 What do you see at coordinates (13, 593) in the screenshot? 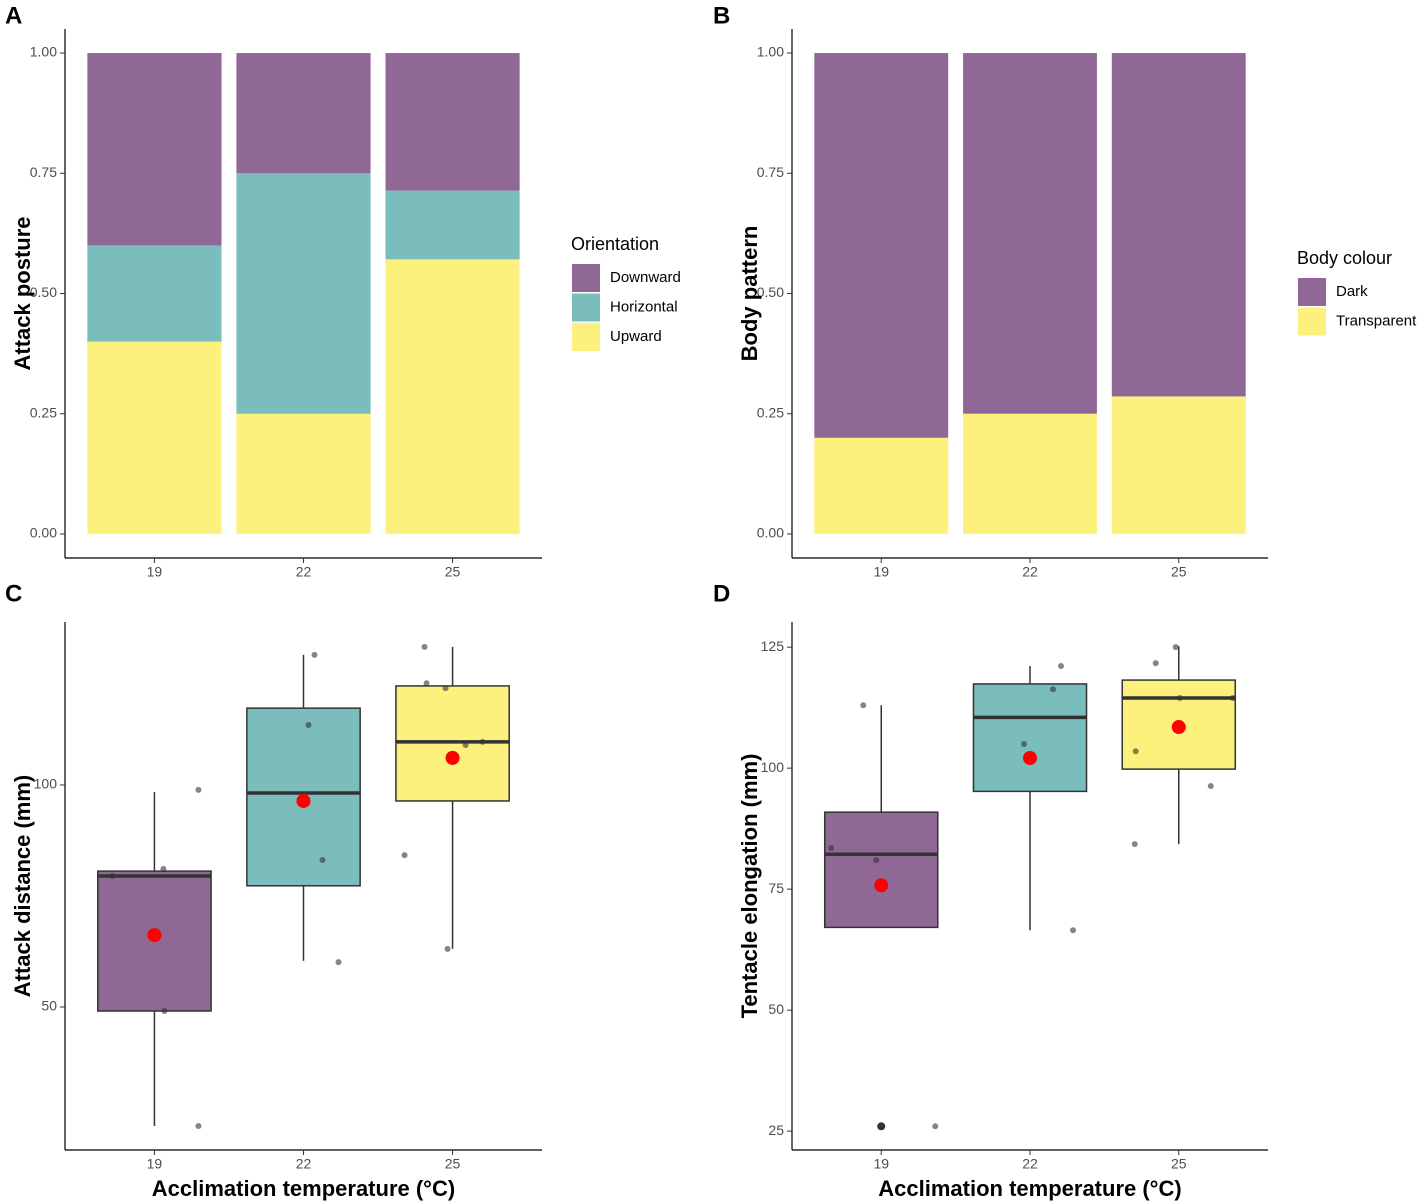
I see `panel-letter: C` at bounding box center [13, 593].